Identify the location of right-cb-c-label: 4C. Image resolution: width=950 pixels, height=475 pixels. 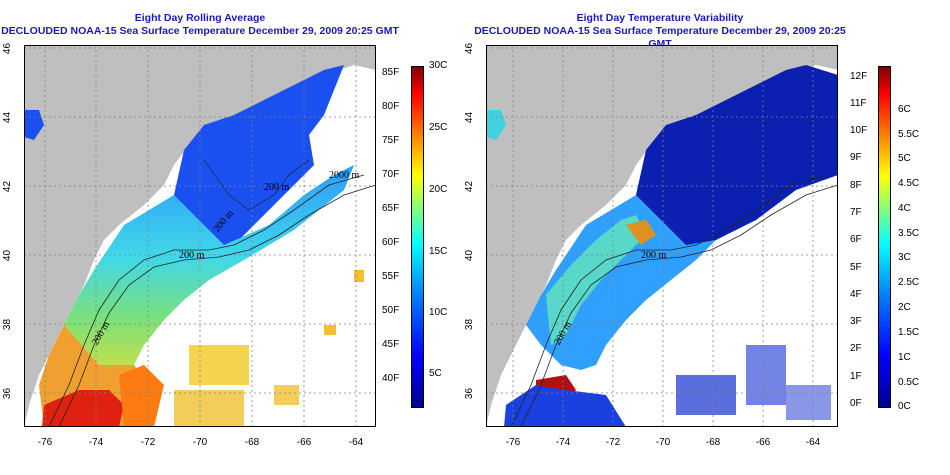
(904, 208).